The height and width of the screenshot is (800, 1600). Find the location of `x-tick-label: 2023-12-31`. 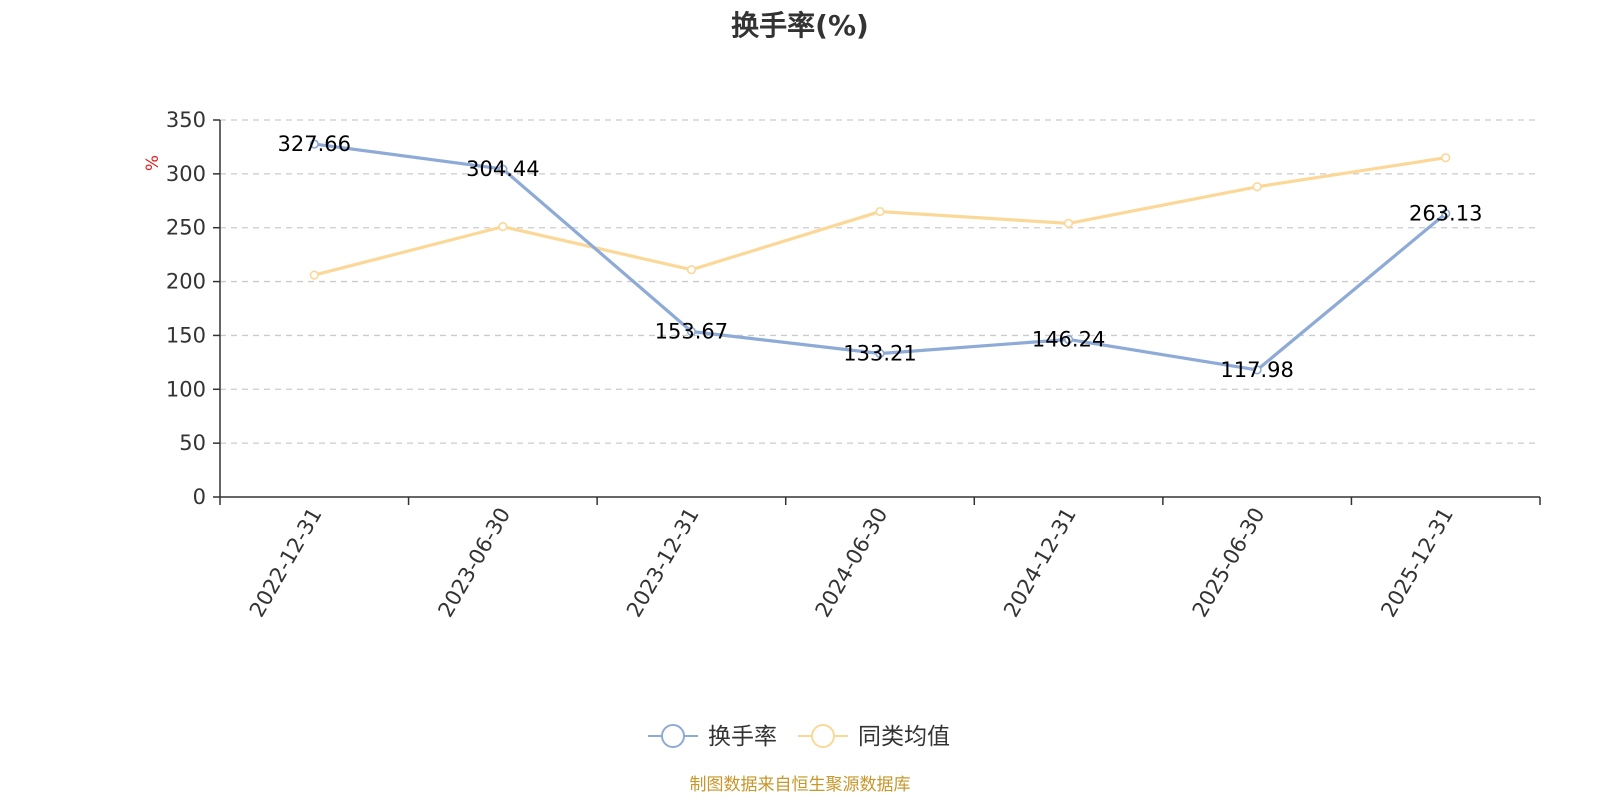

x-tick-label: 2023-12-31 is located at coordinates (663, 563).